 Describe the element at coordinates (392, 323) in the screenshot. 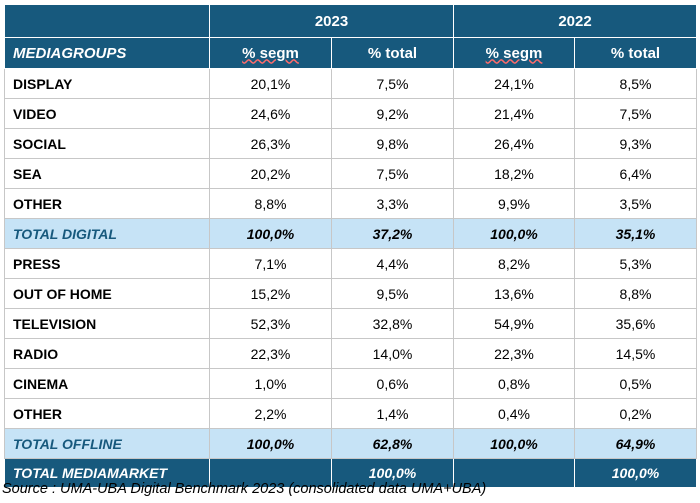

I see `value-cell: 32,8%` at that location.